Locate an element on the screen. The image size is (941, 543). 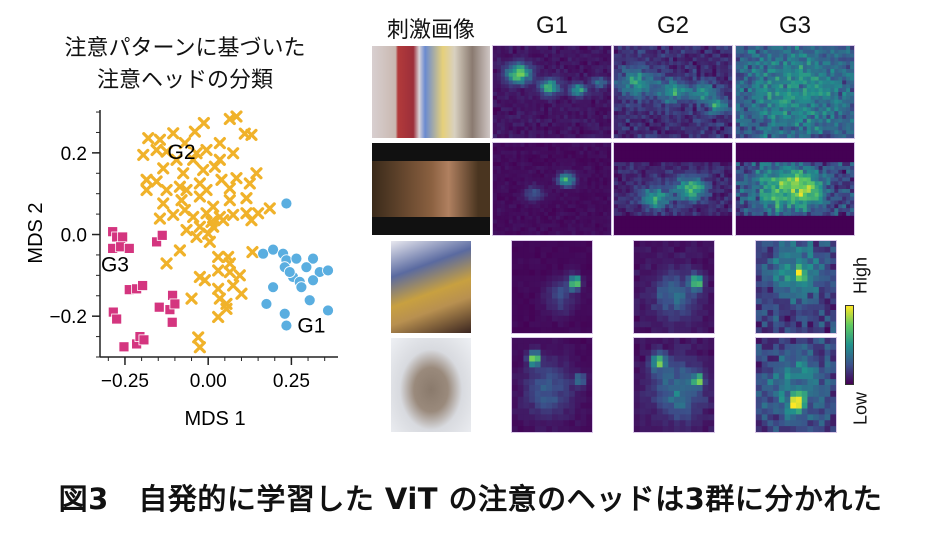
y-tick-label: 0.2 is located at coordinates (74, 154).